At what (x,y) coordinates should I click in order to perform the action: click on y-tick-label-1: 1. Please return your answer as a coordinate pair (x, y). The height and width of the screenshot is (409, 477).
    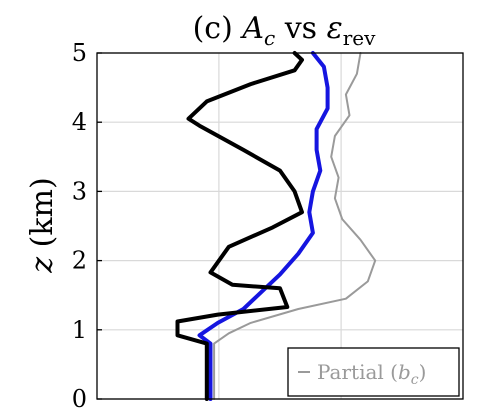
    Looking at the image, I should click on (79, 330).